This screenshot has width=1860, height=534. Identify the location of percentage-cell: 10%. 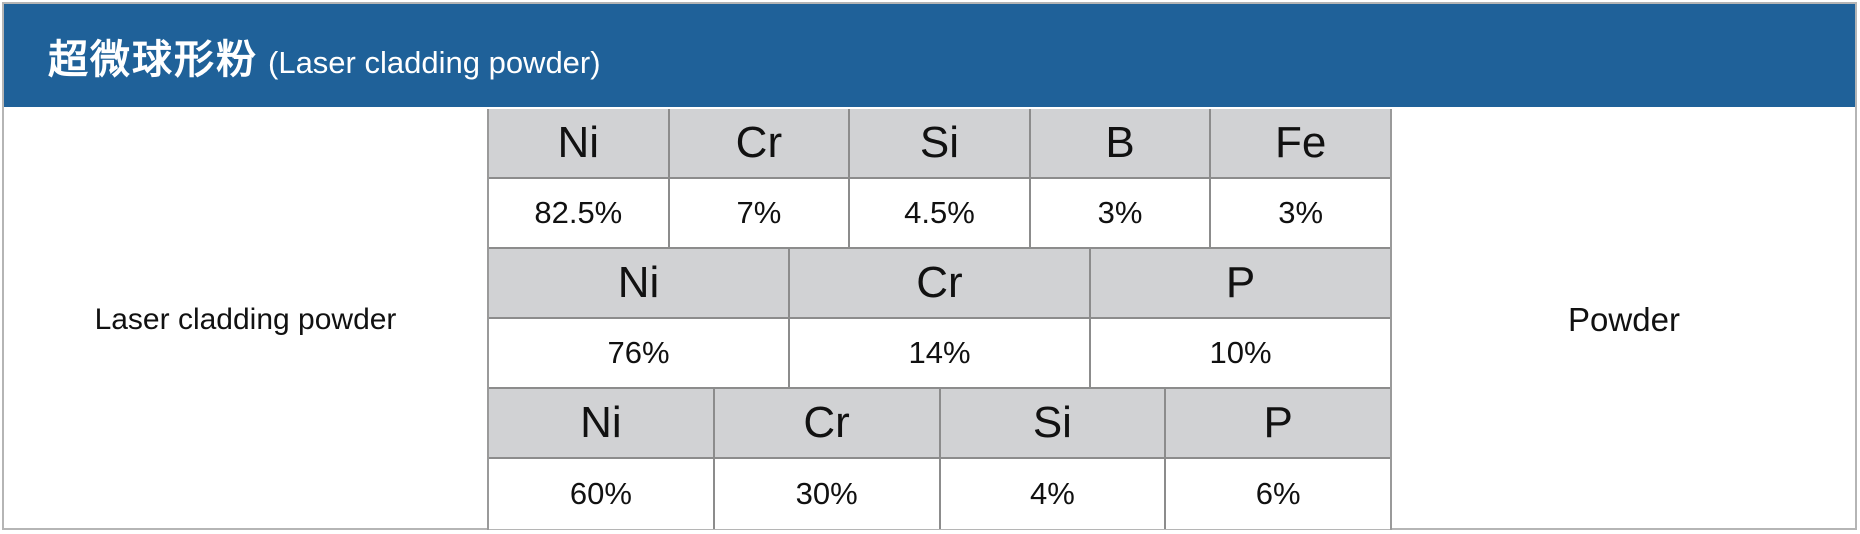
(1240, 354).